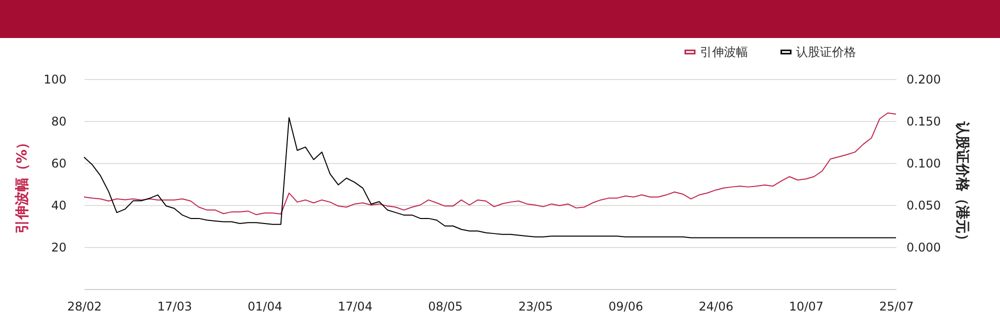 This screenshot has width=1000, height=324. Describe the element at coordinates (923, 121) in the screenshot. I see `y2-tick-label: 0.150` at that location.